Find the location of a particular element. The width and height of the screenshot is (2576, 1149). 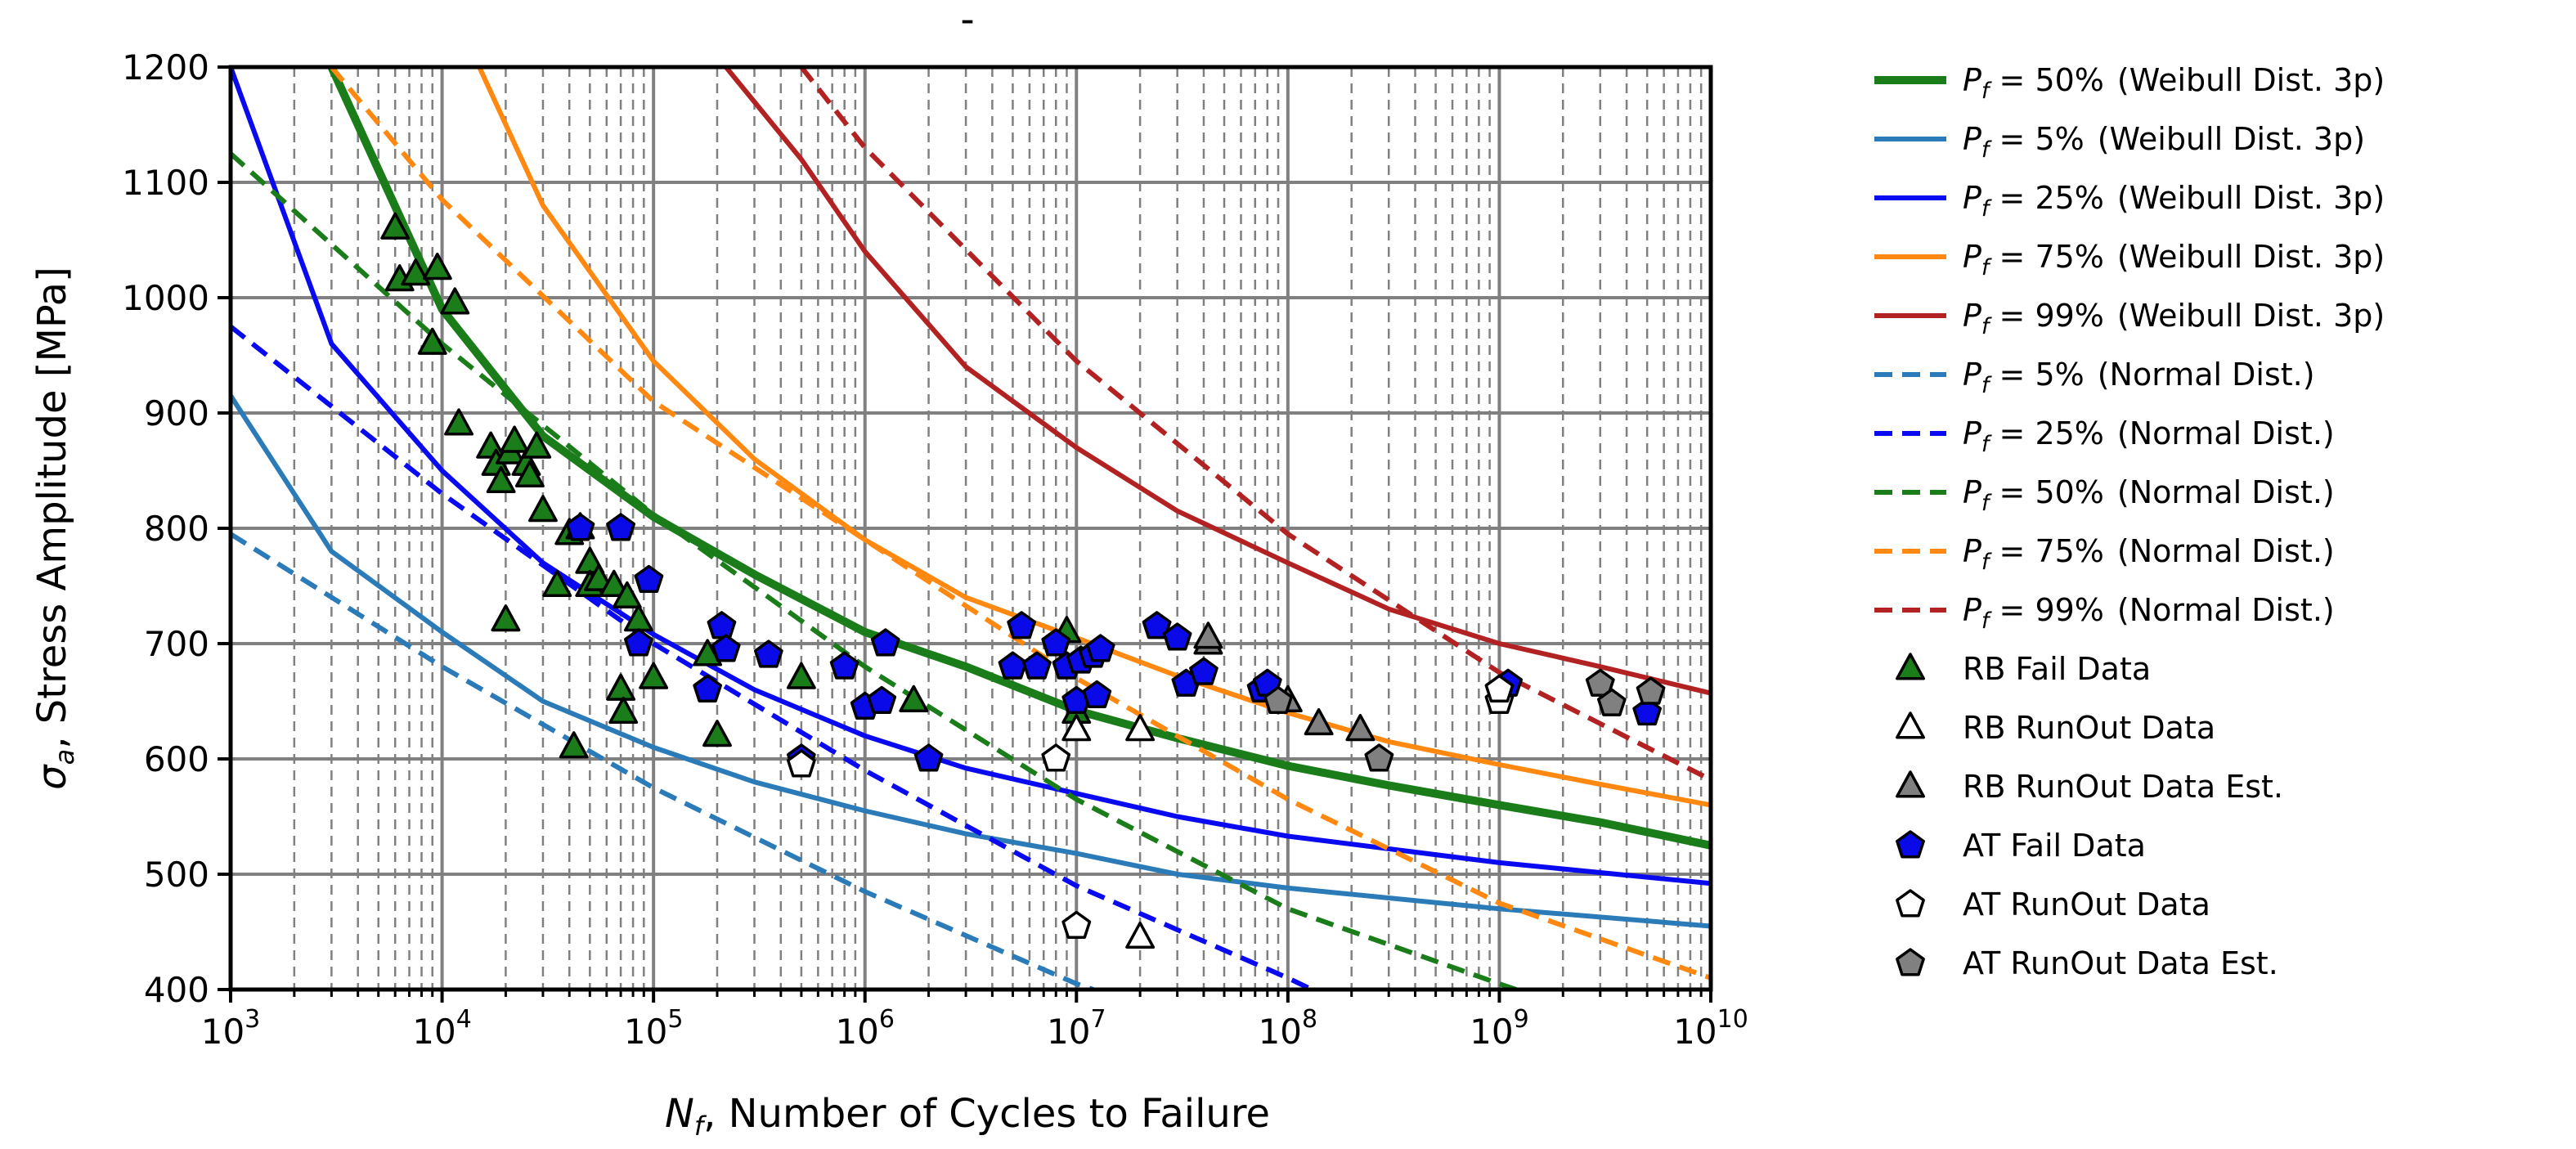

legend-marker-at_fail is located at coordinates (1911, 845).